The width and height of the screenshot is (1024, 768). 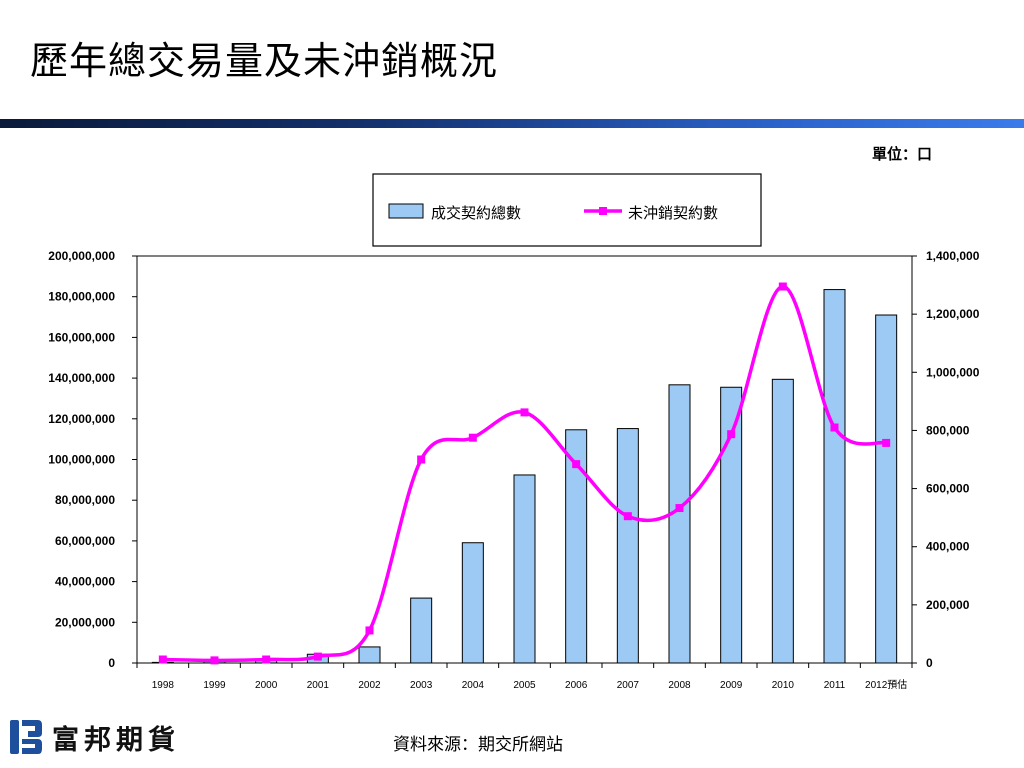 I want to click on right-tick-label: 400,000, so click(x=948, y=547).